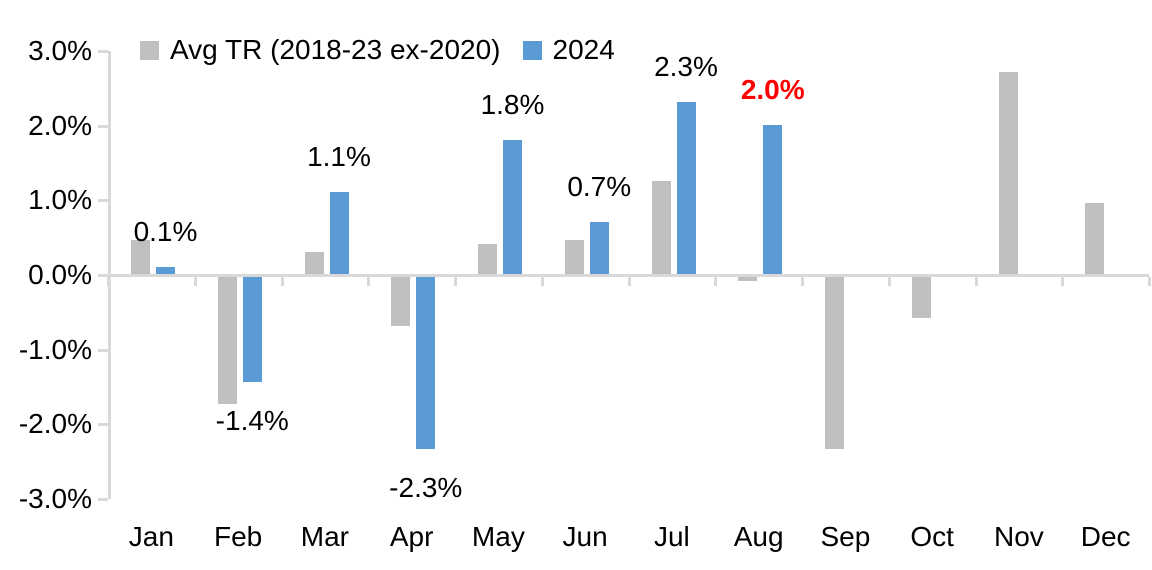  I want to click on bar-avg-tr-jun, so click(574, 257).